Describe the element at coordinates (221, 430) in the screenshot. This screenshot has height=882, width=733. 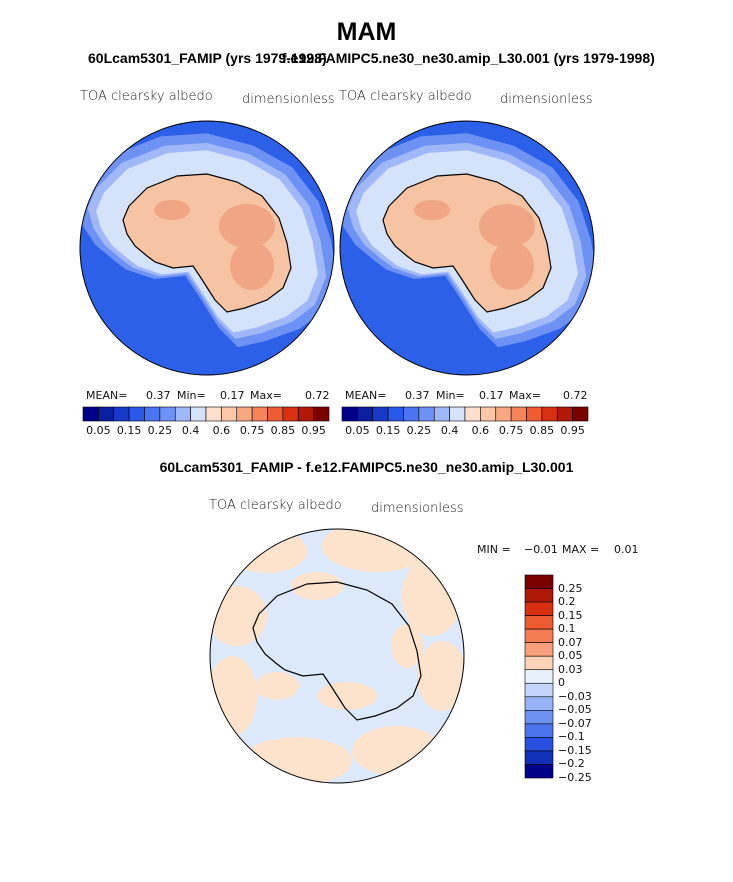
I see `panel-1-colorbar-tick-label: 0.6` at that location.